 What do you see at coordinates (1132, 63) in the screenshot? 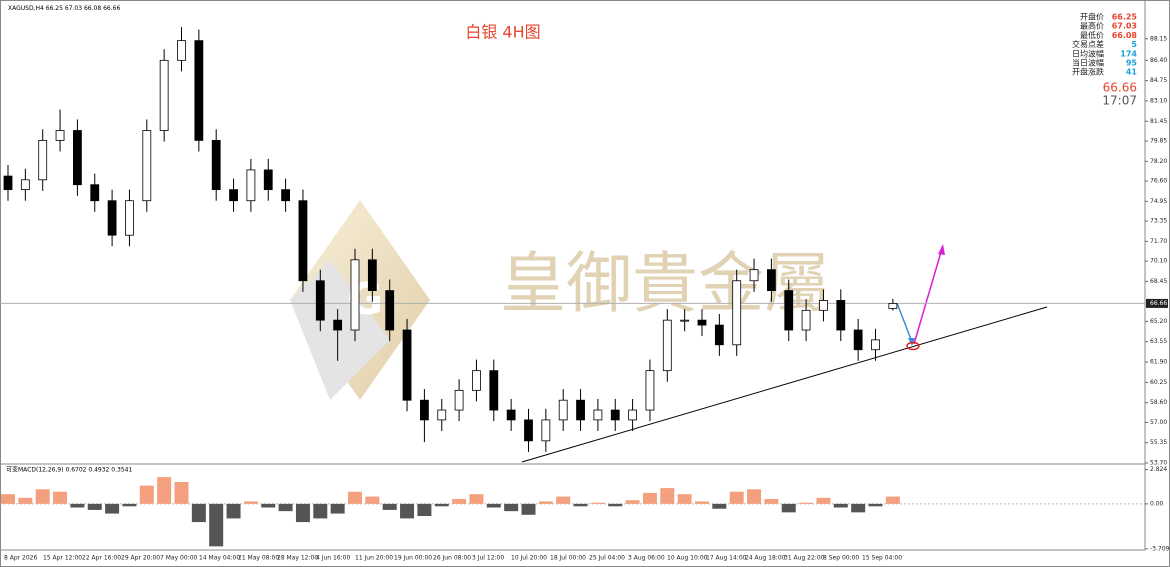
I see `info-value: 95` at bounding box center [1132, 63].